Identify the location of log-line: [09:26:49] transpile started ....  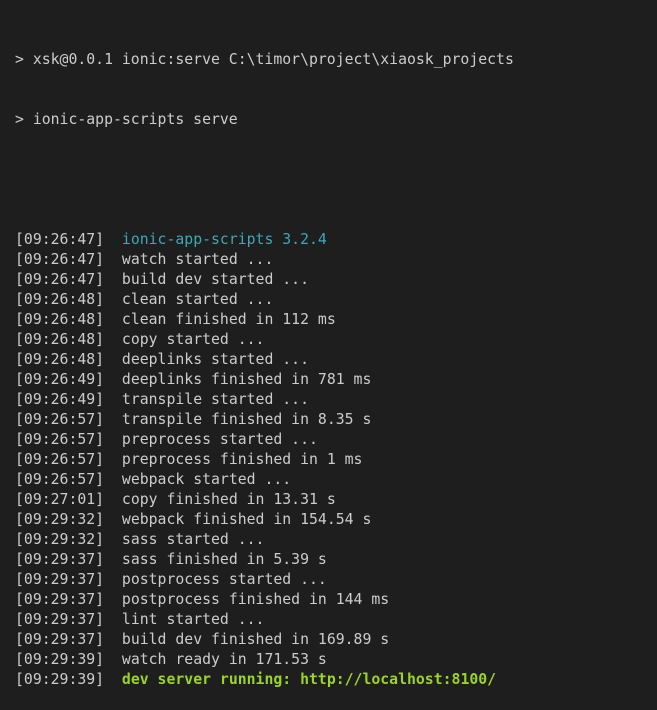
(264, 400).